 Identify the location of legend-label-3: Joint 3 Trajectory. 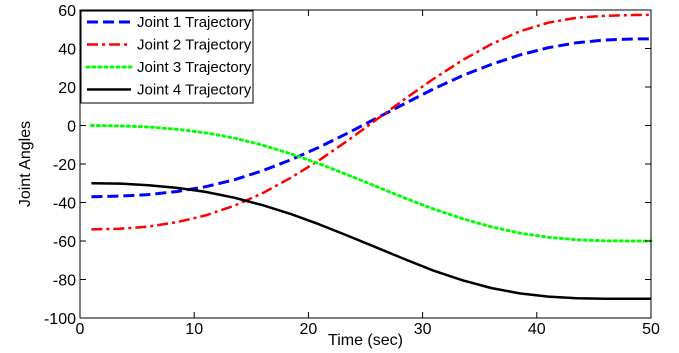
(194, 67).